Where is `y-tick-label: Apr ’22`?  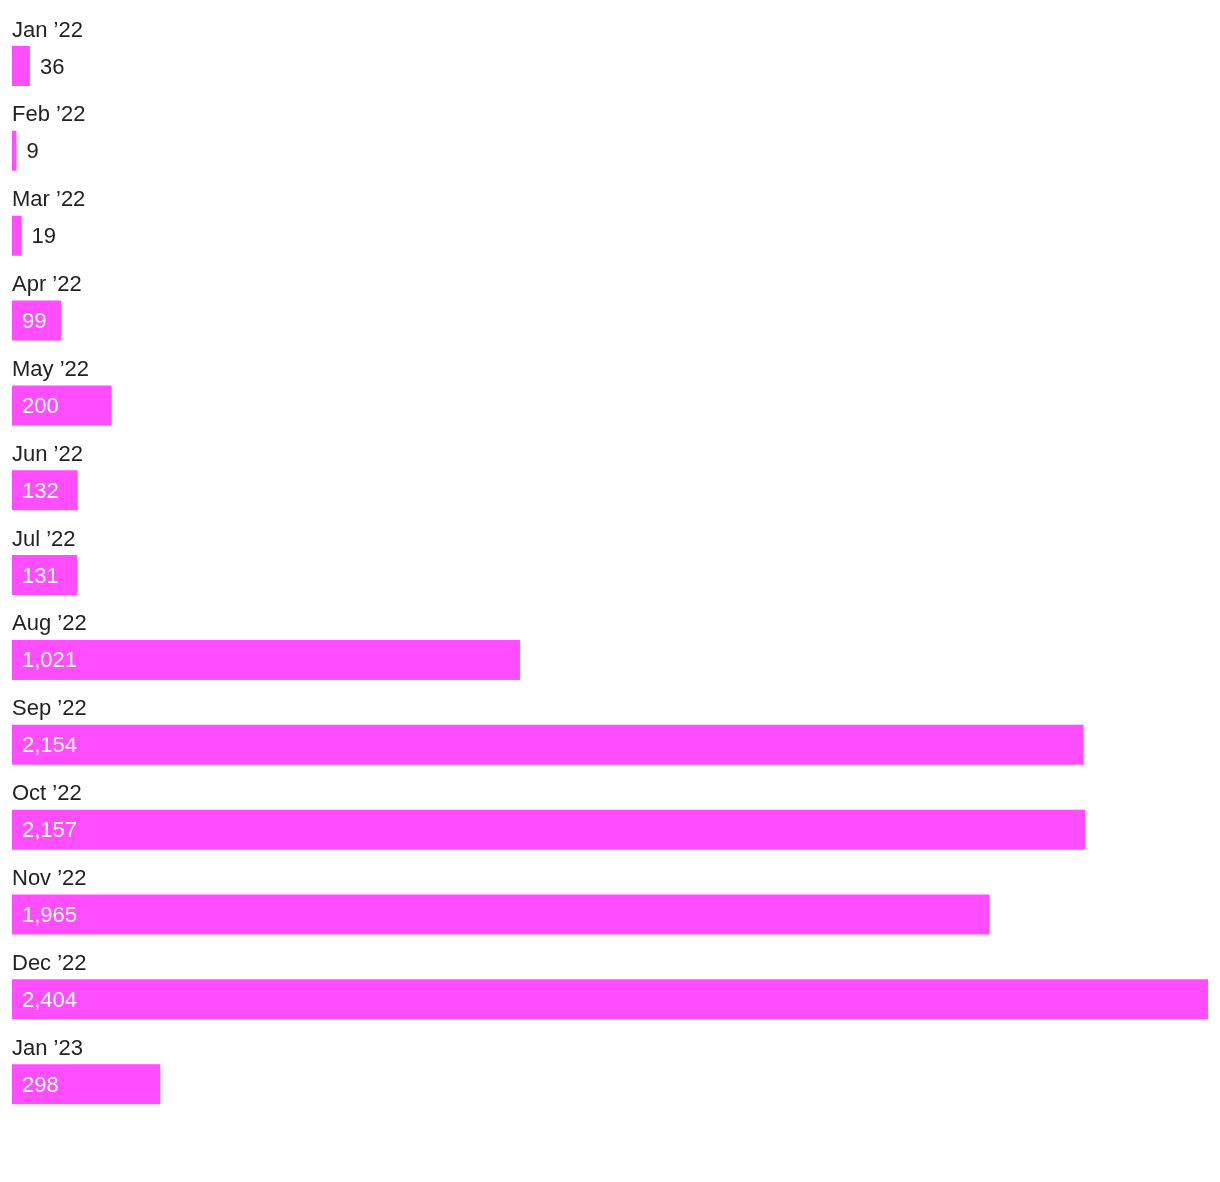
y-tick-label: Apr ’22 is located at coordinates (47, 284).